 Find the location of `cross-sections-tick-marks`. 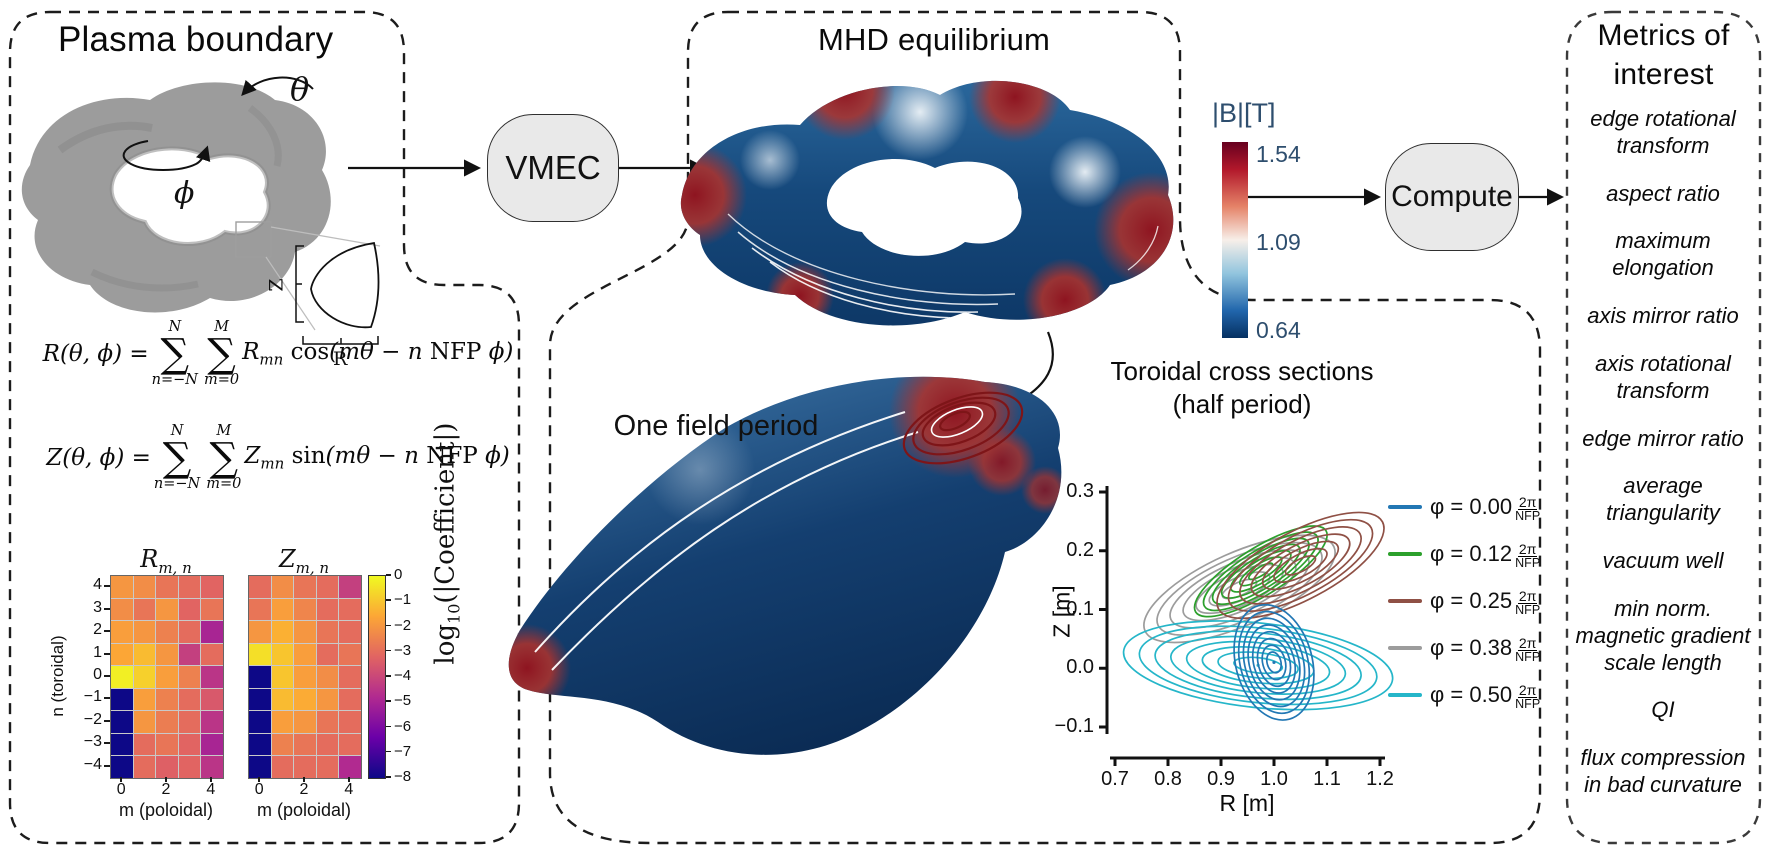

cross-sections-tick-marks is located at coordinates (1240, 628).